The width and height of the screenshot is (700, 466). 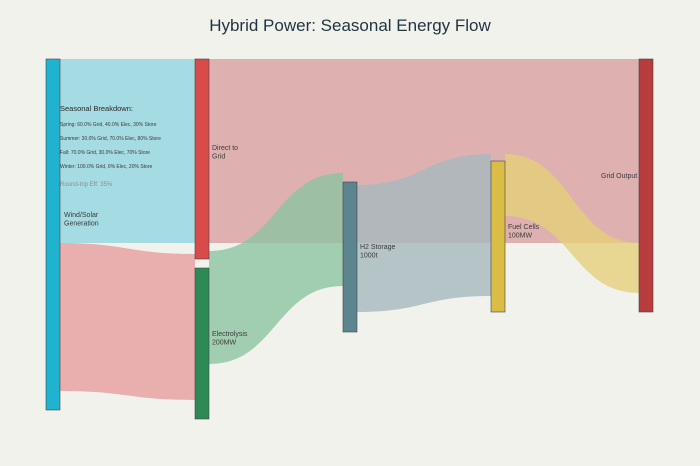 I want to click on node-label-fuel-cells: Fuel Cells 100MW, so click(x=524, y=232).